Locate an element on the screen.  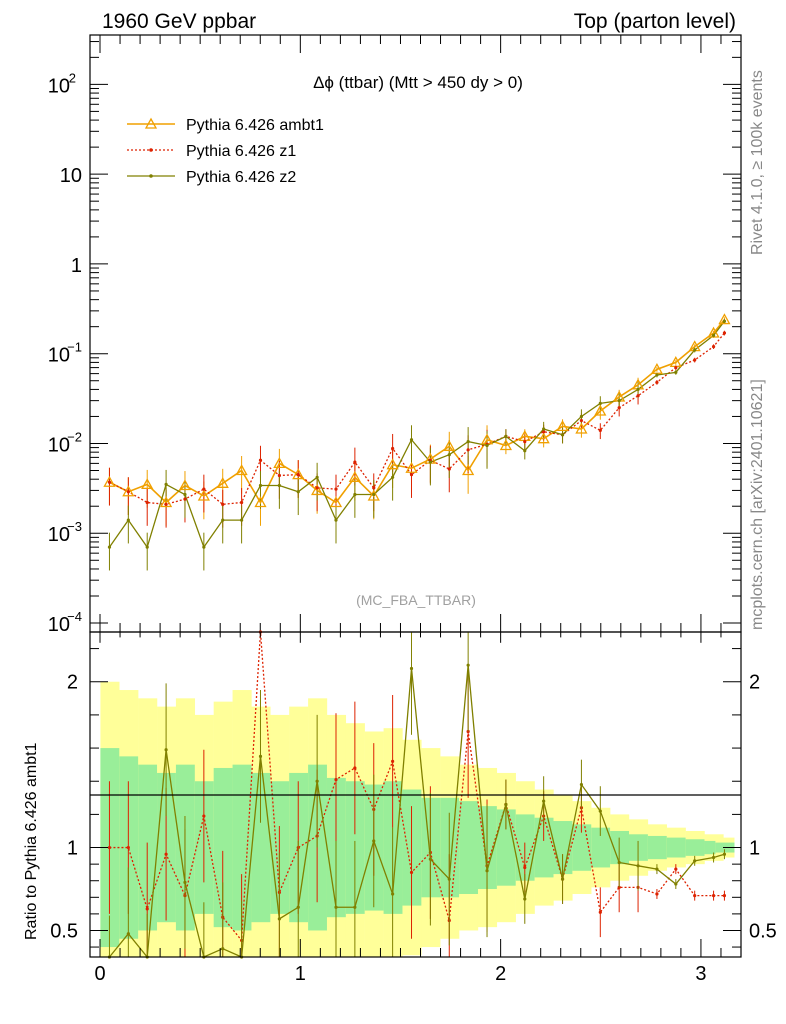
ratio-y-tick-label-right: 0.5 is located at coordinates (763, 931).